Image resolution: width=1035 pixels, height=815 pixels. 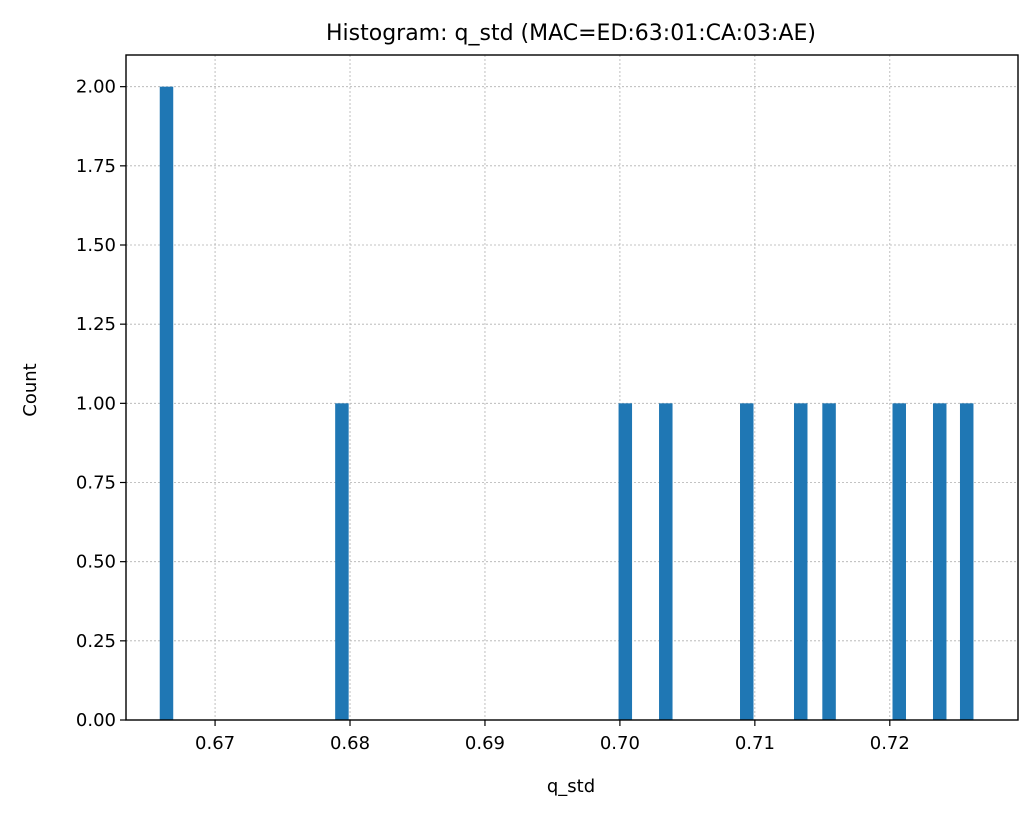 I want to click on x-tick-label: 0.70, so click(x=620, y=743).